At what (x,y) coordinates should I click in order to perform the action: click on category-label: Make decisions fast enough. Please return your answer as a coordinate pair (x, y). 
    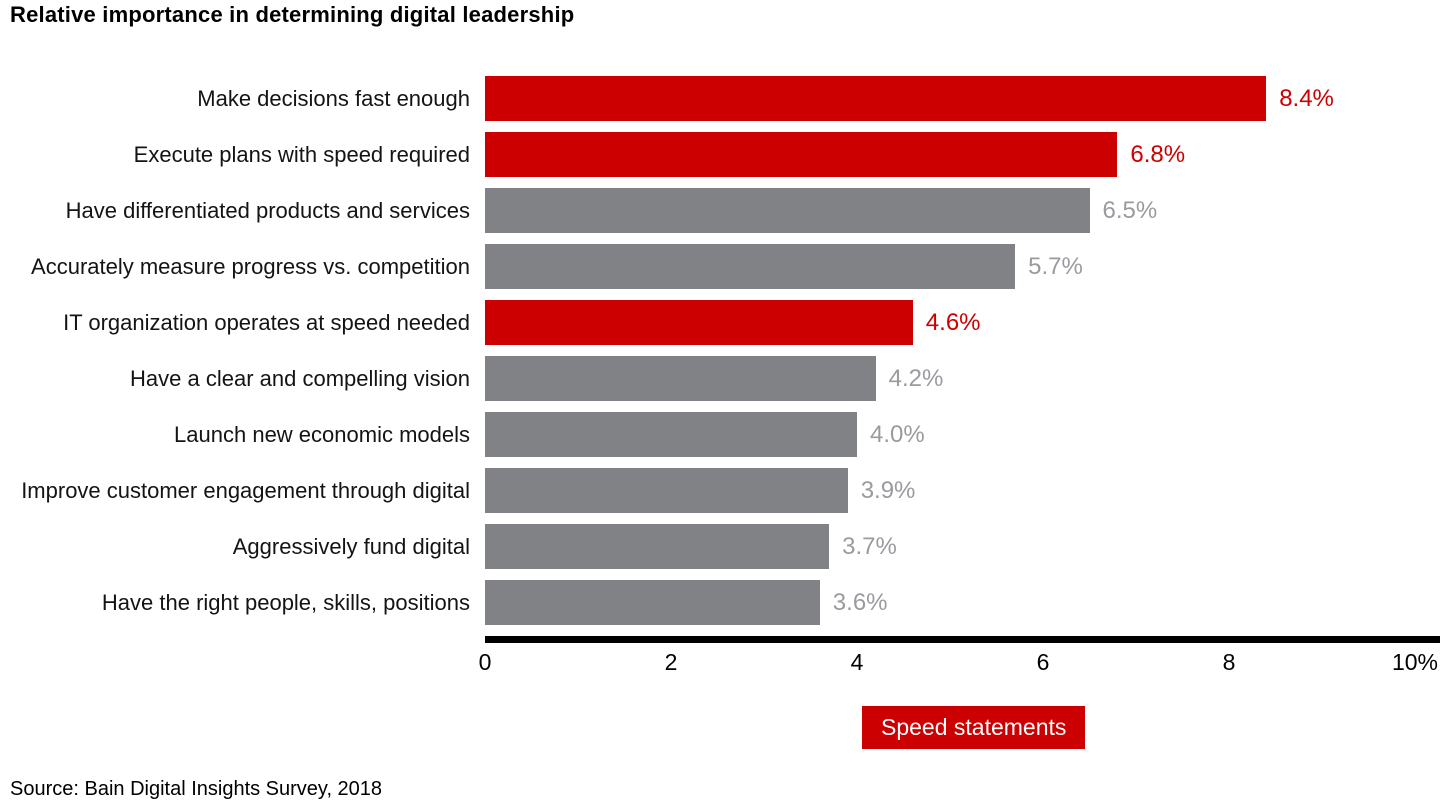
    Looking at the image, I should click on (333, 98).